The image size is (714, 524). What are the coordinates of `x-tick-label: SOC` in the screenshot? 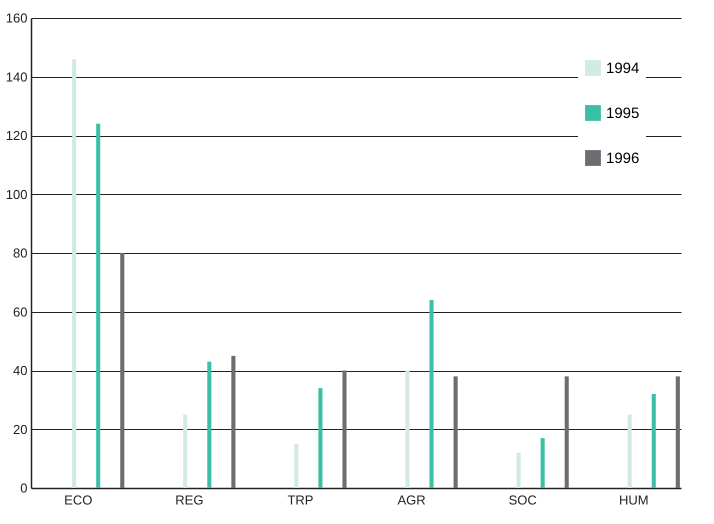 It's located at (522, 500).